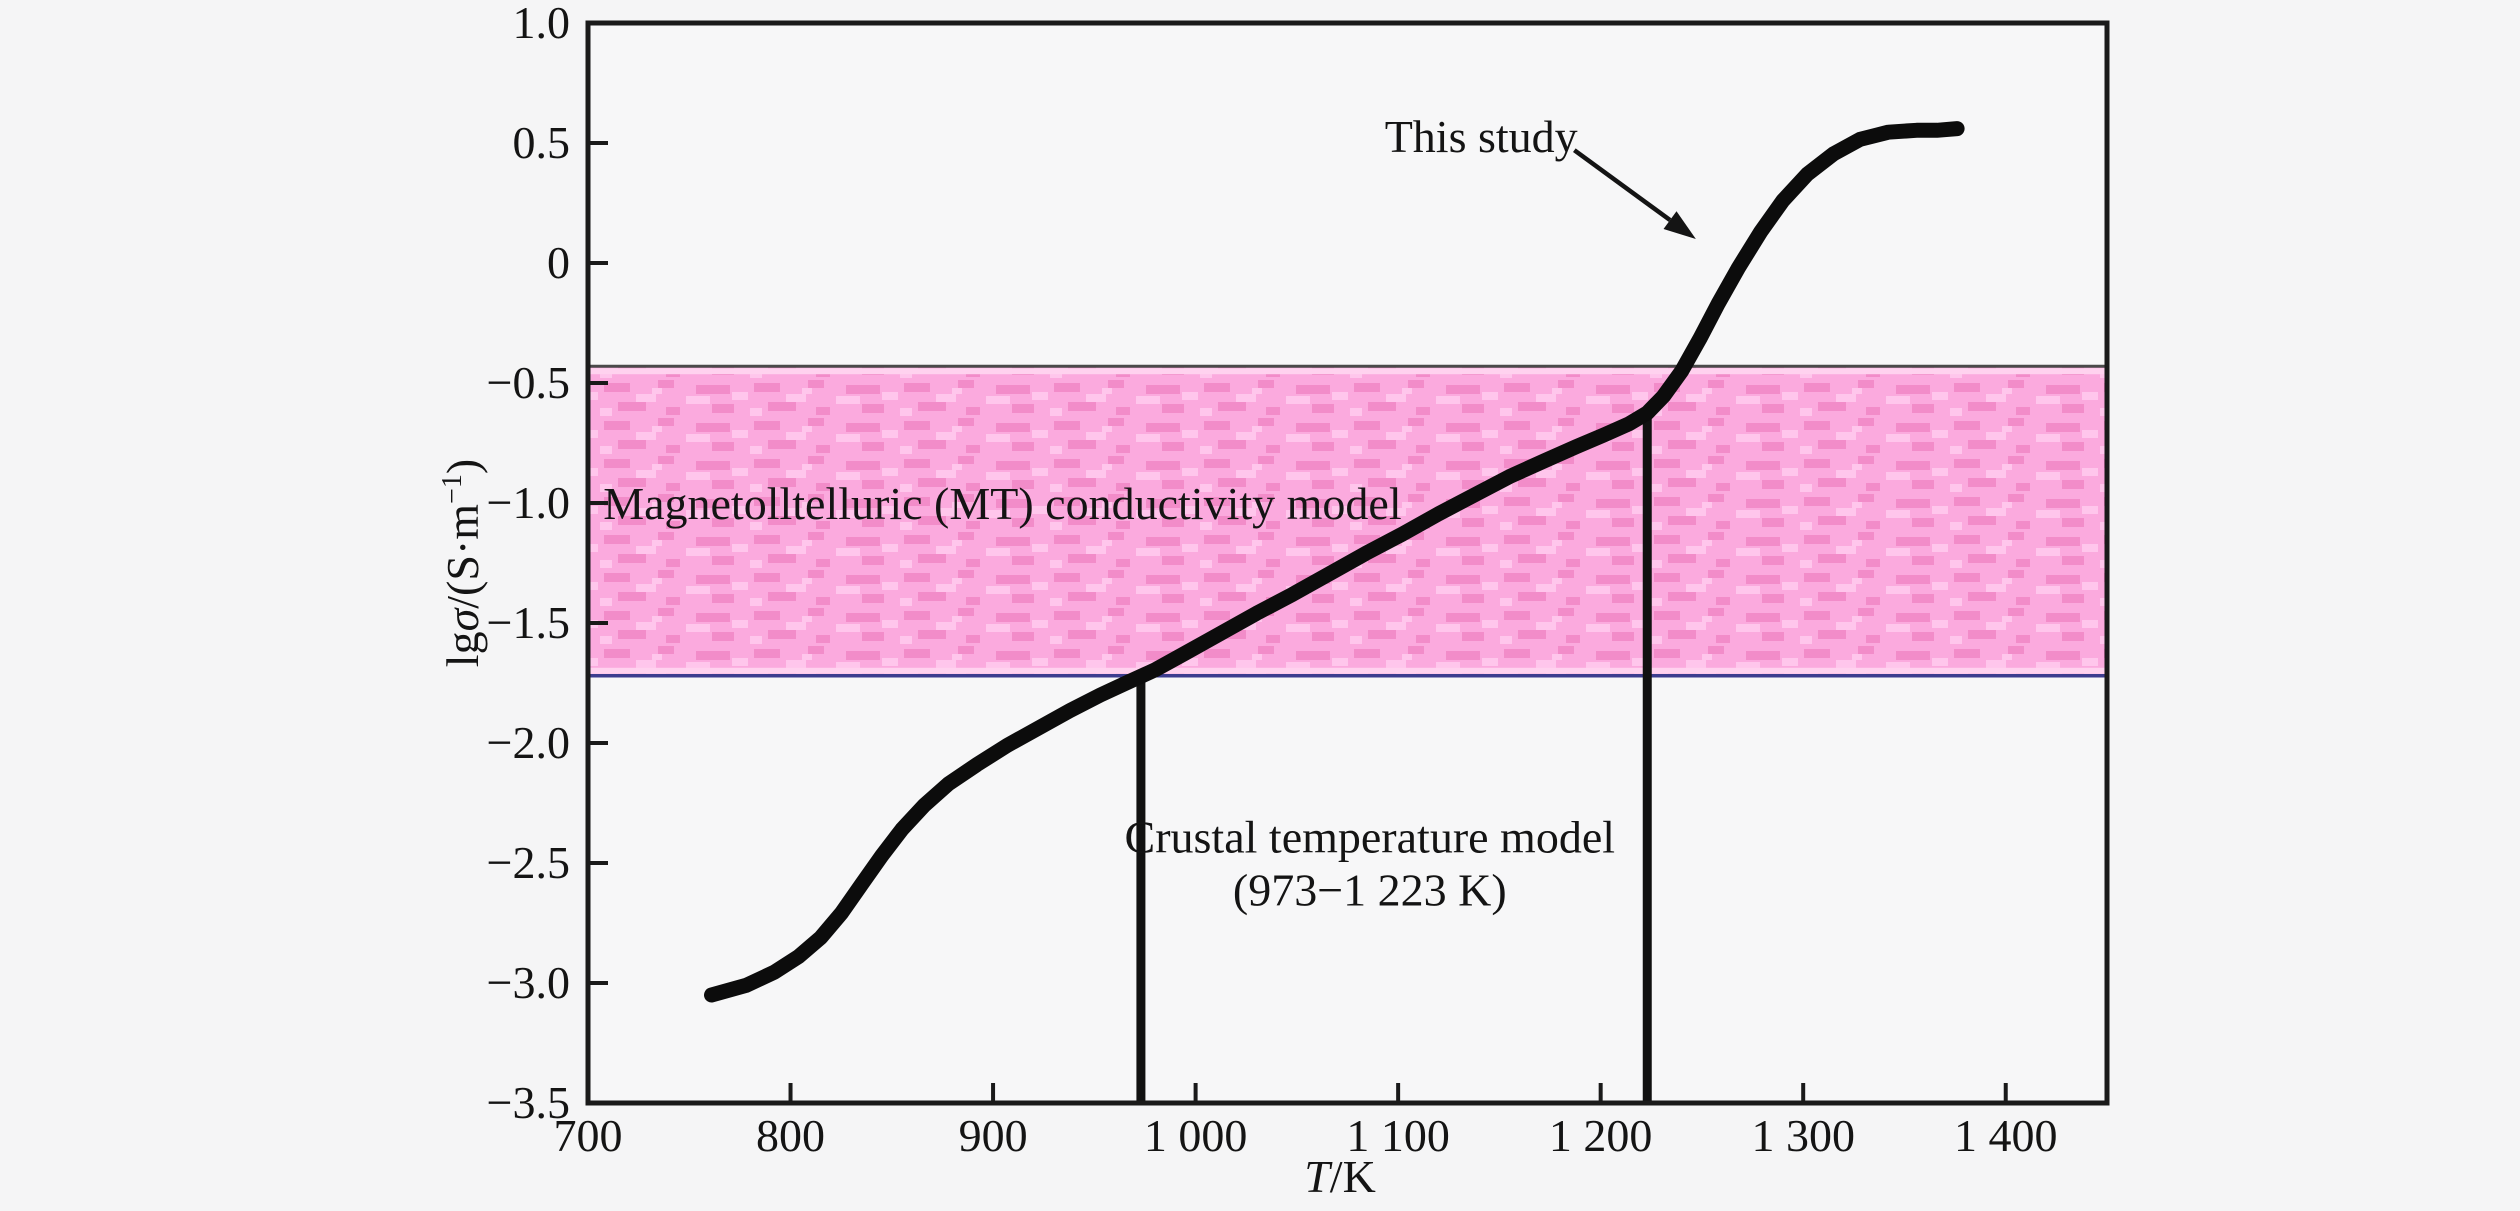  What do you see at coordinates (1394, 758) in the screenshot?
I see `temperature-marker-lines` at bounding box center [1394, 758].